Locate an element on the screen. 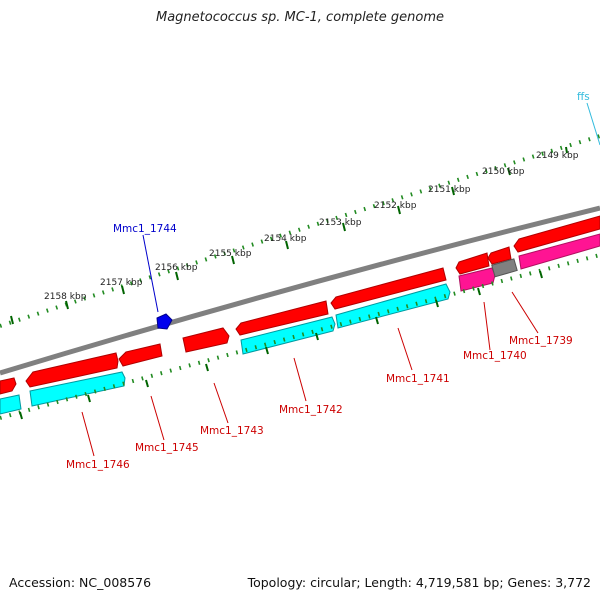 Image resolution: width=600 pixels, height=600 pixels. scale-label-2155: 2155 kbp is located at coordinates (230, 254).